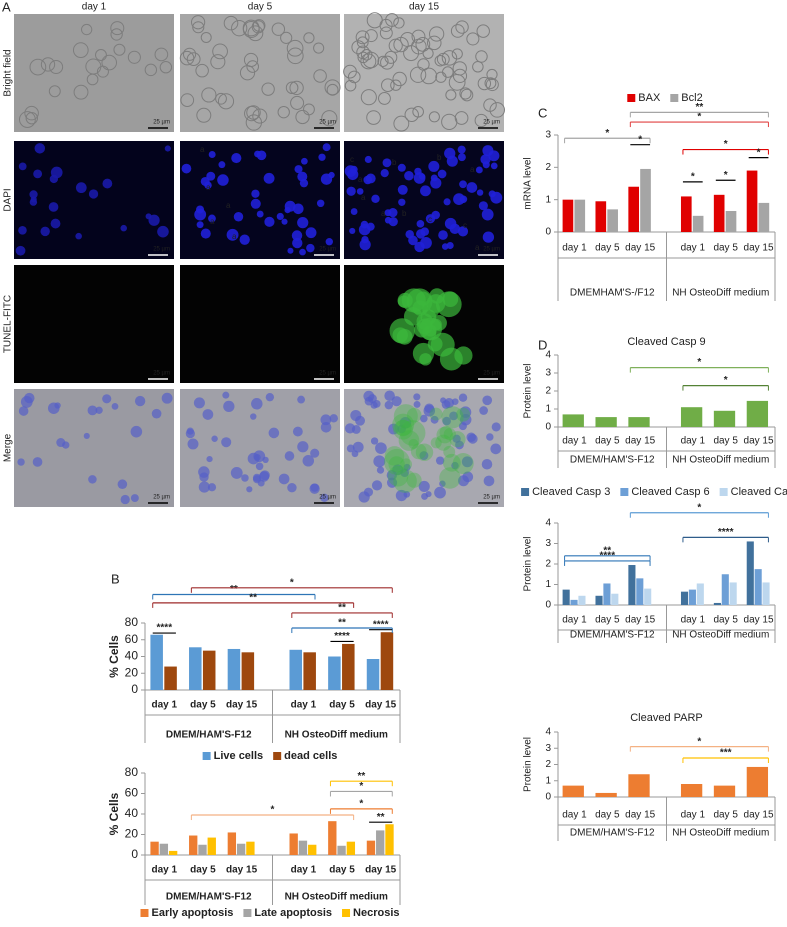  What do you see at coordinates (548, 135) in the screenshot?
I see `y-tick-label: 3` at bounding box center [548, 135].